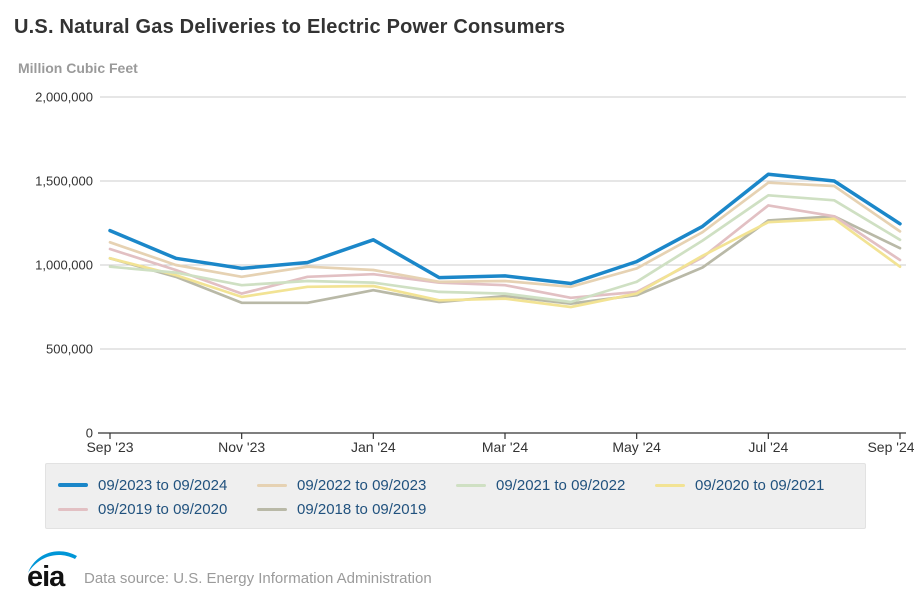  Describe the element at coordinates (64, 181) in the screenshot. I see `y-axis-tick-label: 1,500,000` at that location.